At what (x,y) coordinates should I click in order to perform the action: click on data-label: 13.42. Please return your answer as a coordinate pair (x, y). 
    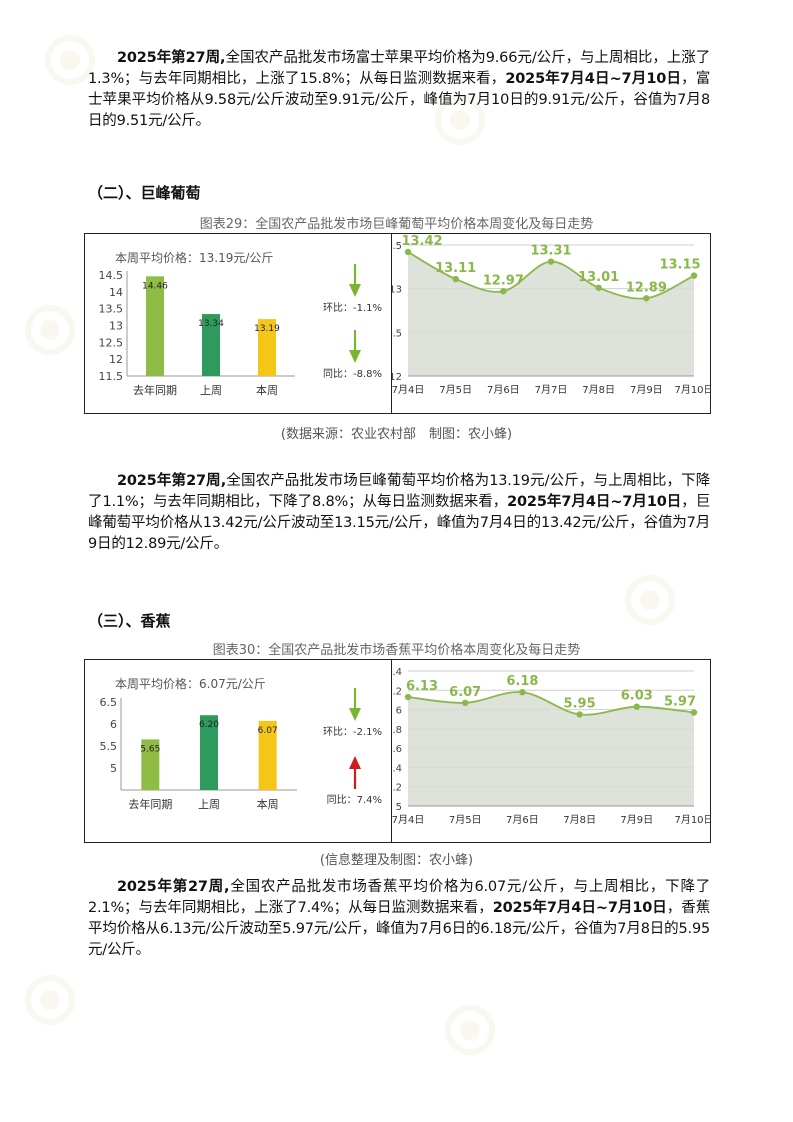
    Looking at the image, I should click on (421, 241).